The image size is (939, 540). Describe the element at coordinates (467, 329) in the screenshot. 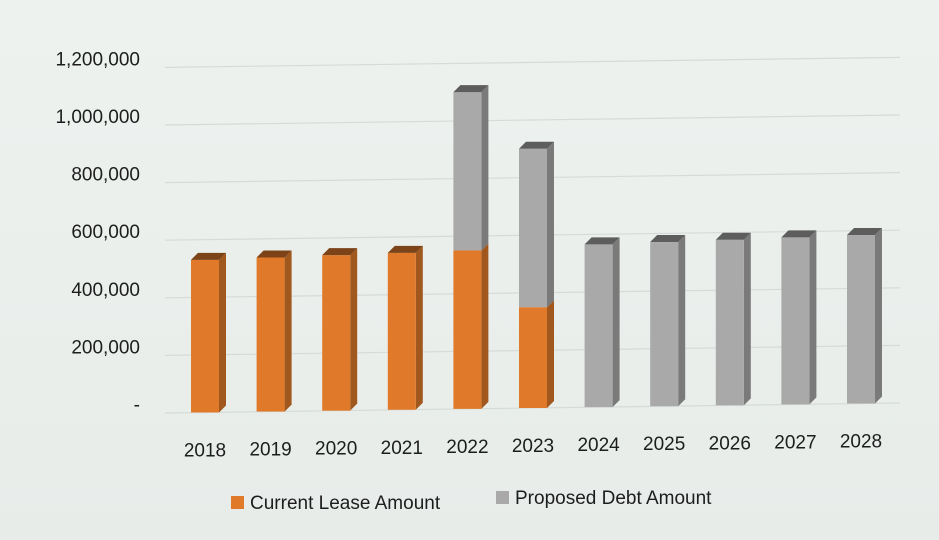

I see `bar-current-lease-2022` at that location.